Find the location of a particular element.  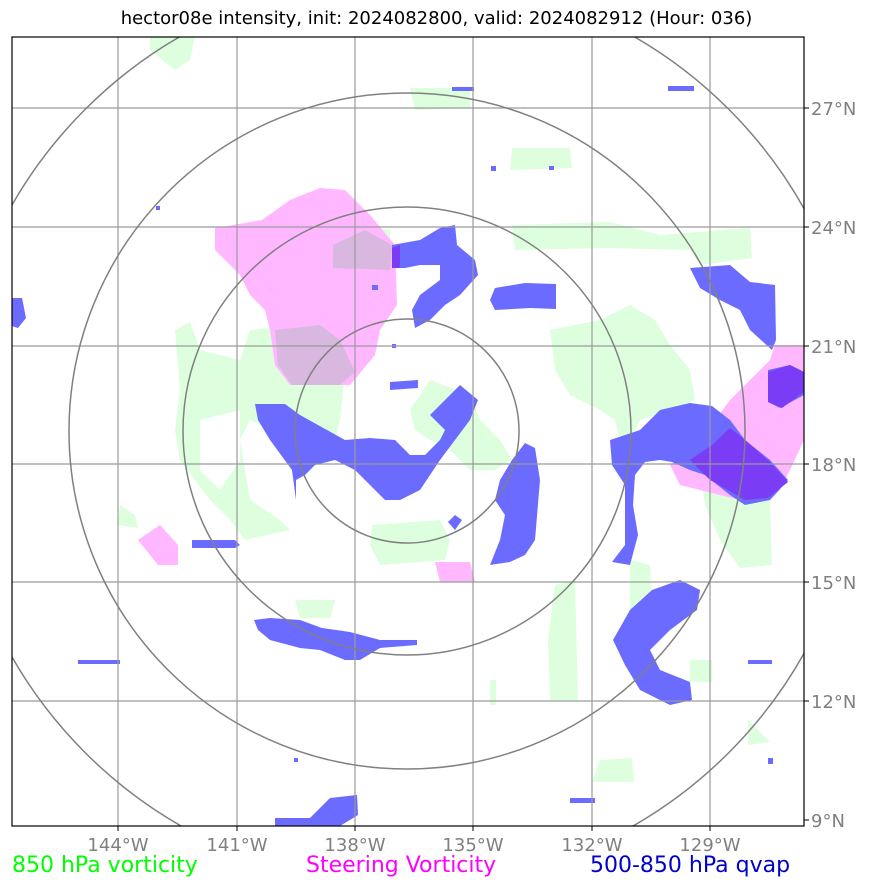

range-ring-inner is located at coordinates (407, 431).